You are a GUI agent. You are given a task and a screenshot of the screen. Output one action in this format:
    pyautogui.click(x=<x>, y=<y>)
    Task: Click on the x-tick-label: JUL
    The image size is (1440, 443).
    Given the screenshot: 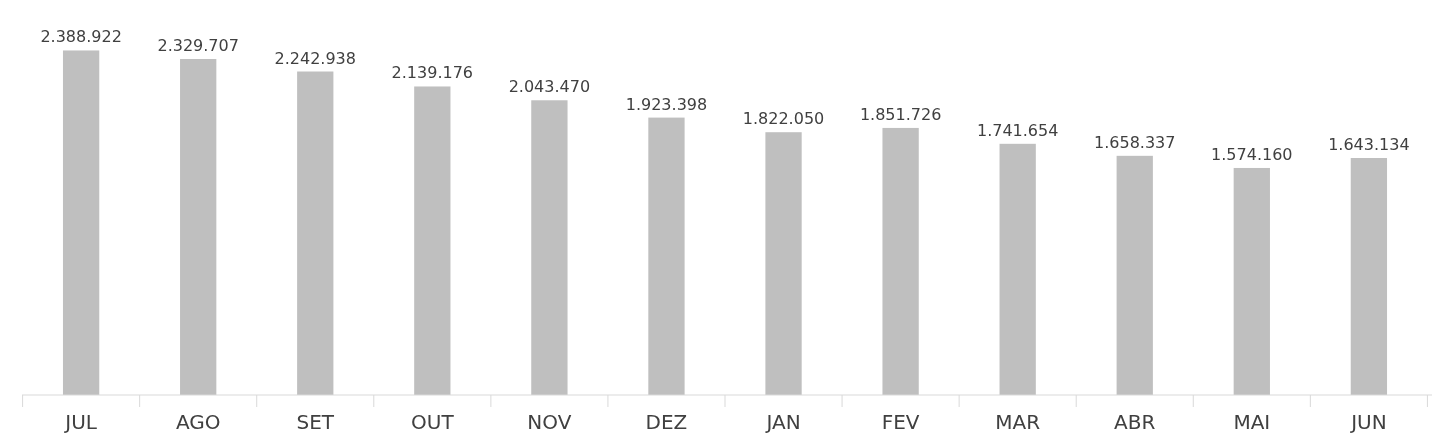 What is the action you would take?
    pyautogui.click(x=80, y=422)
    